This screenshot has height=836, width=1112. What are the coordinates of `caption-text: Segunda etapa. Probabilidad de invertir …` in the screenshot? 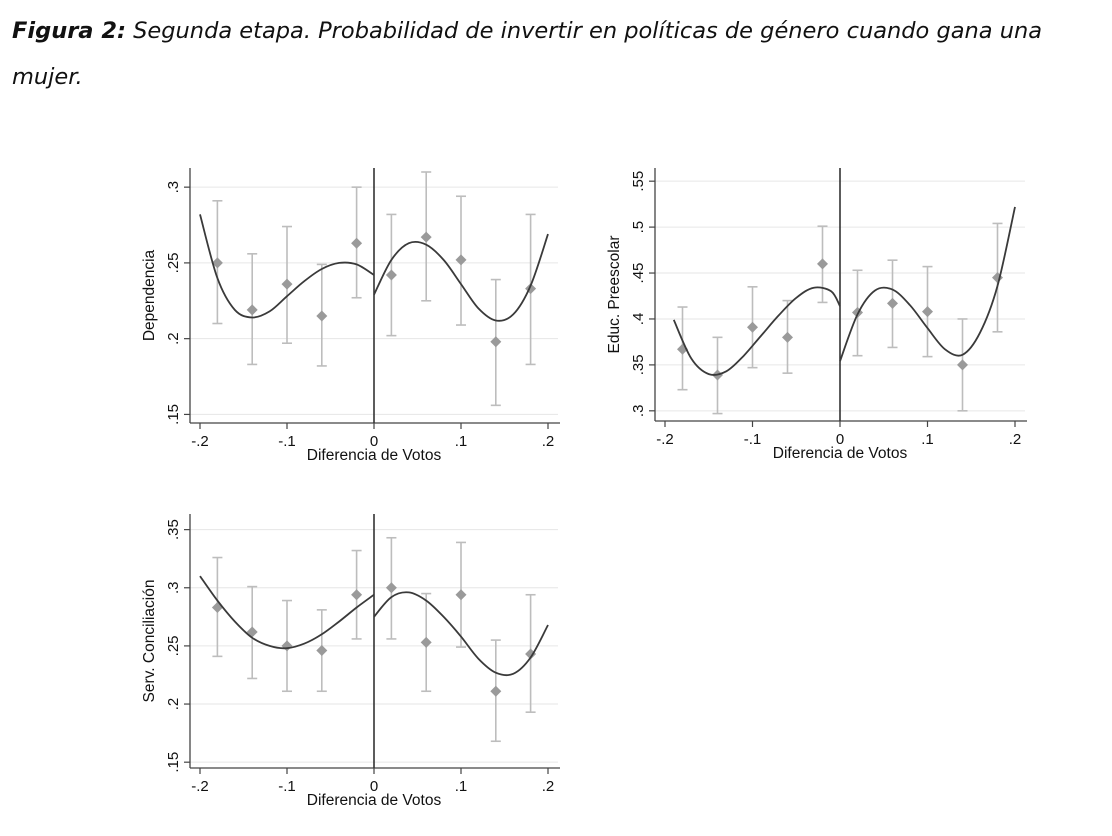 It's located at (527, 54).